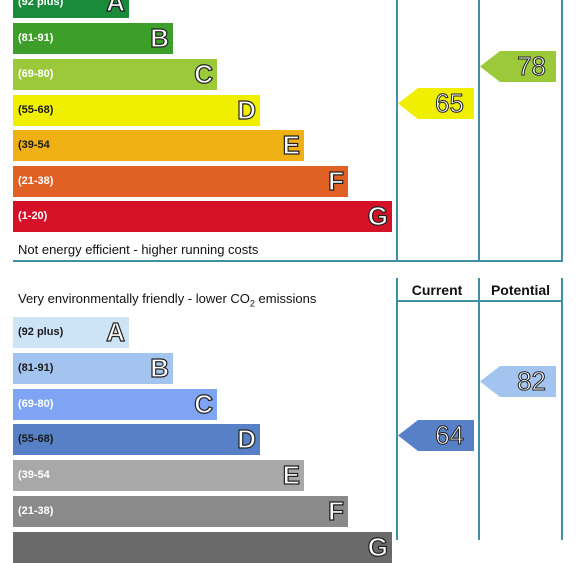 This screenshot has width=577, height=563. Describe the element at coordinates (93, 368) in the screenshot. I see `env-band-b: (81-91) B` at that location.